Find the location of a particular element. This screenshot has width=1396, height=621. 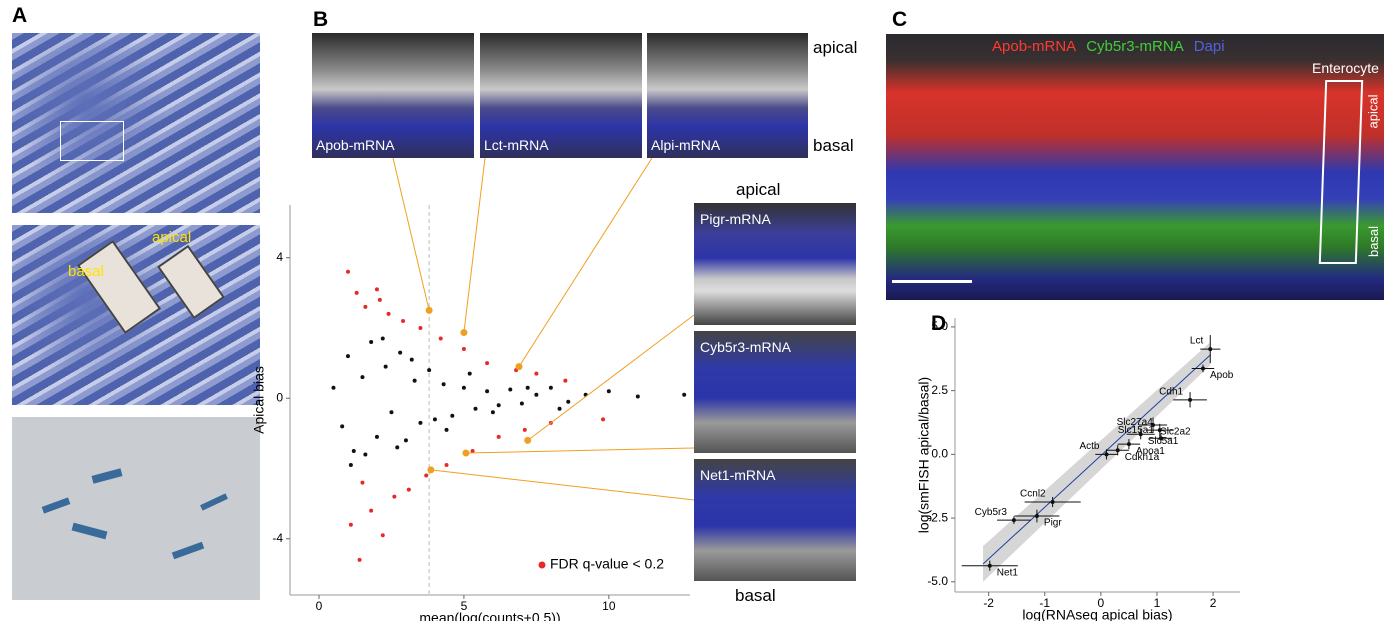

legend-marker is located at coordinates (542, 565).